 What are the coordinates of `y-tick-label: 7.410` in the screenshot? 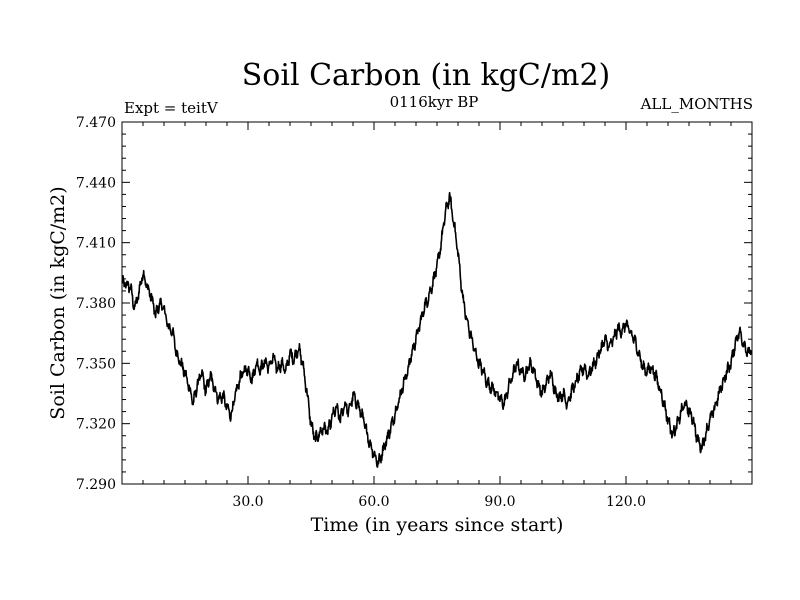 It's located at (96, 244).